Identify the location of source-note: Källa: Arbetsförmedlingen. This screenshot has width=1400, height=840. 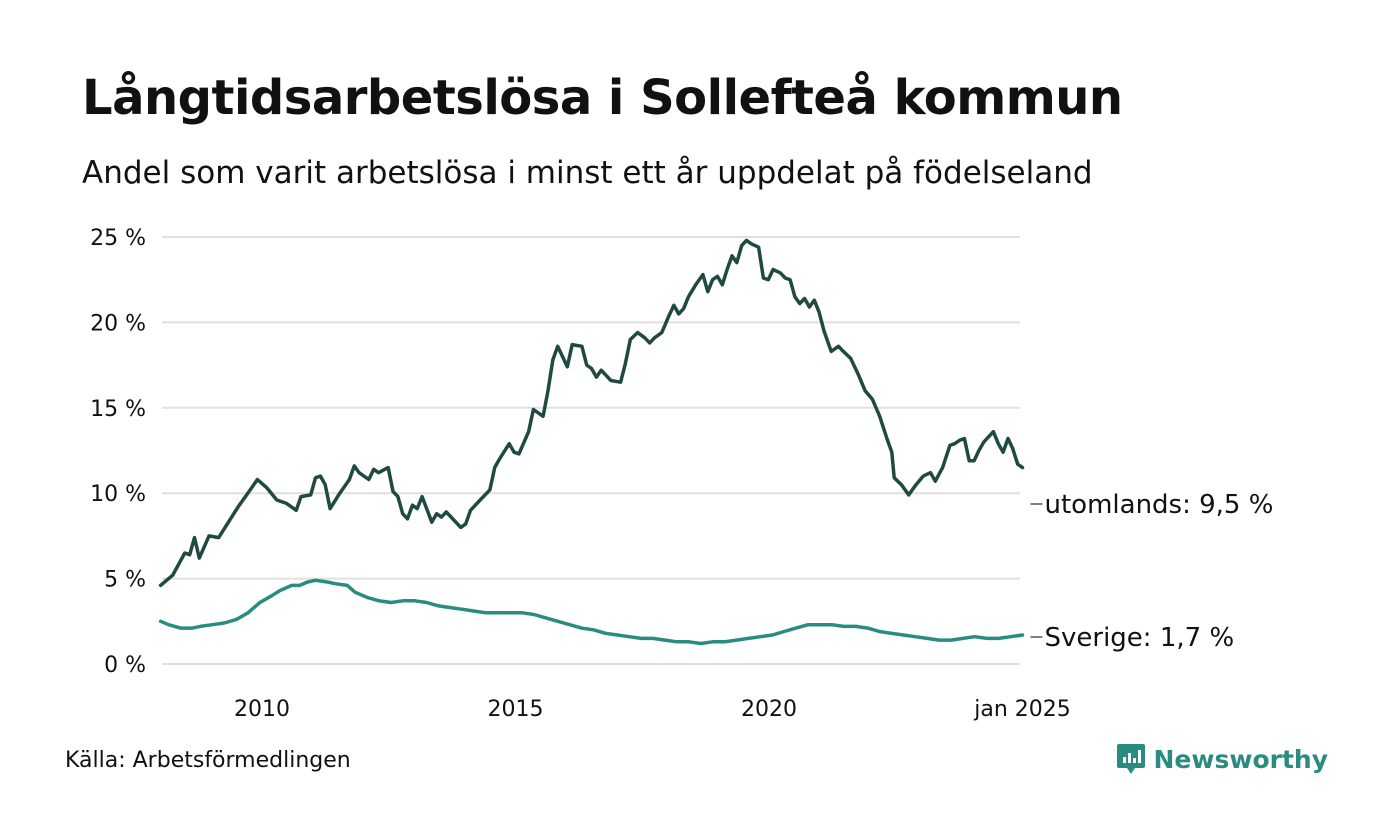
(208, 760).